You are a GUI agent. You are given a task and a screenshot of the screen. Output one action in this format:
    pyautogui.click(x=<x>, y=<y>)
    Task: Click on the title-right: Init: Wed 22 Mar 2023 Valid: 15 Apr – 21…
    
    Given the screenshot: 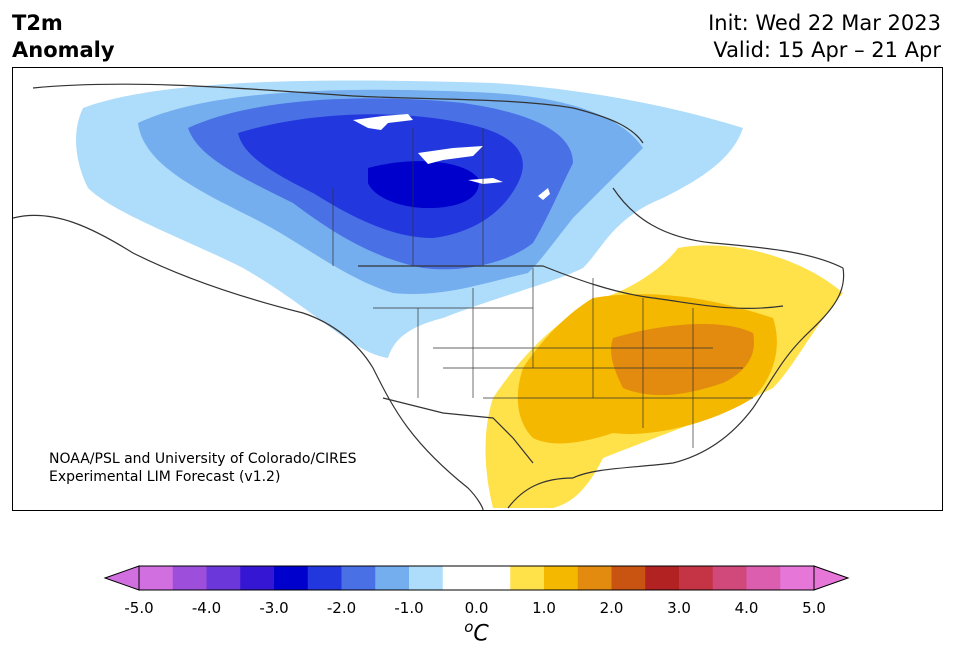 What is the action you would take?
    pyautogui.click(x=824, y=37)
    